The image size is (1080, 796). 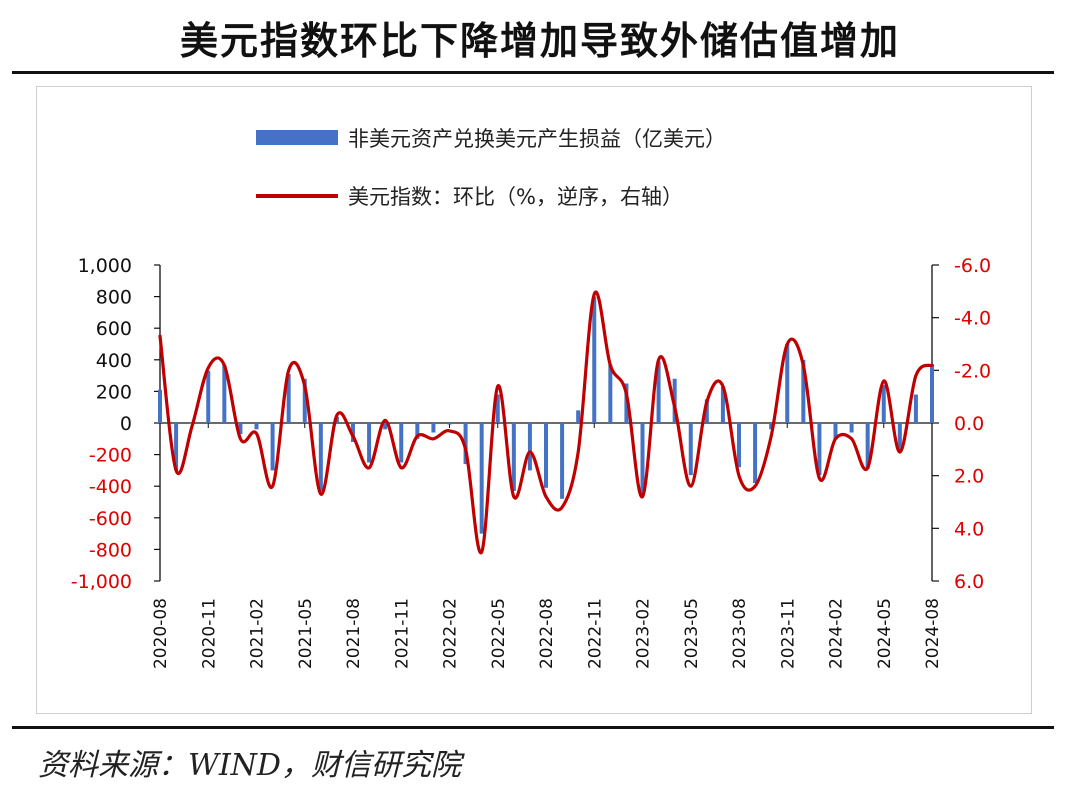 I want to click on left-tick-label: 600, so click(x=114, y=329).